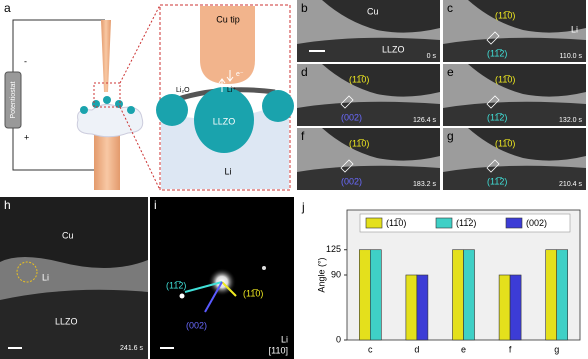 The height and width of the screenshot is (359, 588). I want to click on circuit-wire, so click(58, 95).